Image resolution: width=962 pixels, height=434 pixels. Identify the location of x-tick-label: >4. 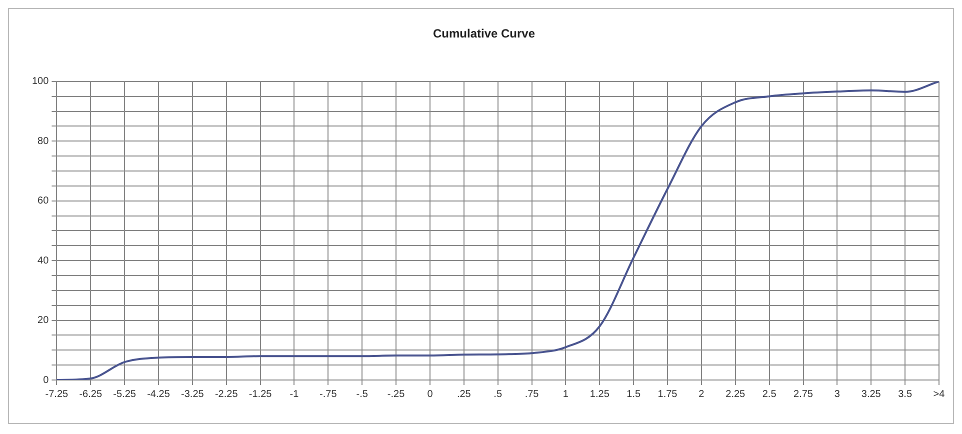
(939, 394).